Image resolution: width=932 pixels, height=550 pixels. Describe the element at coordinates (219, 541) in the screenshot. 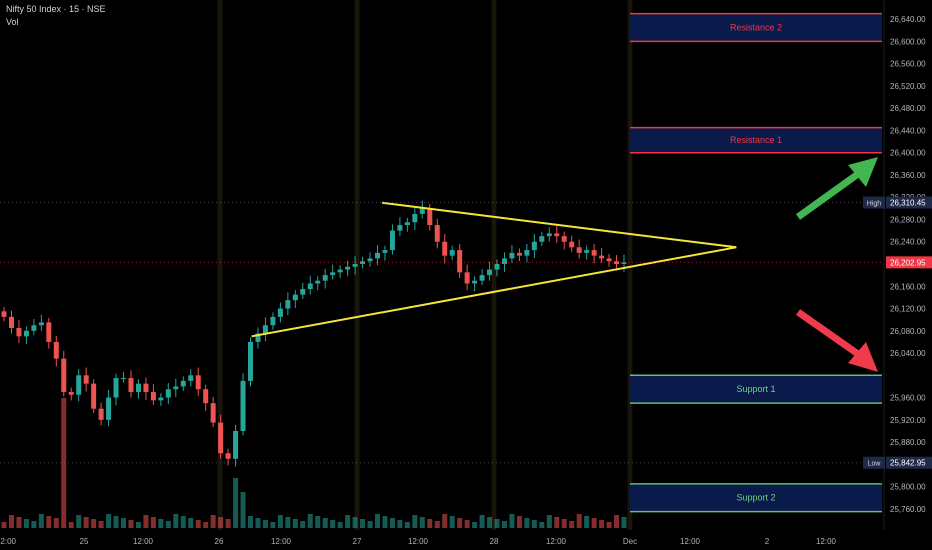

I see `x-tick-label: 26` at that location.